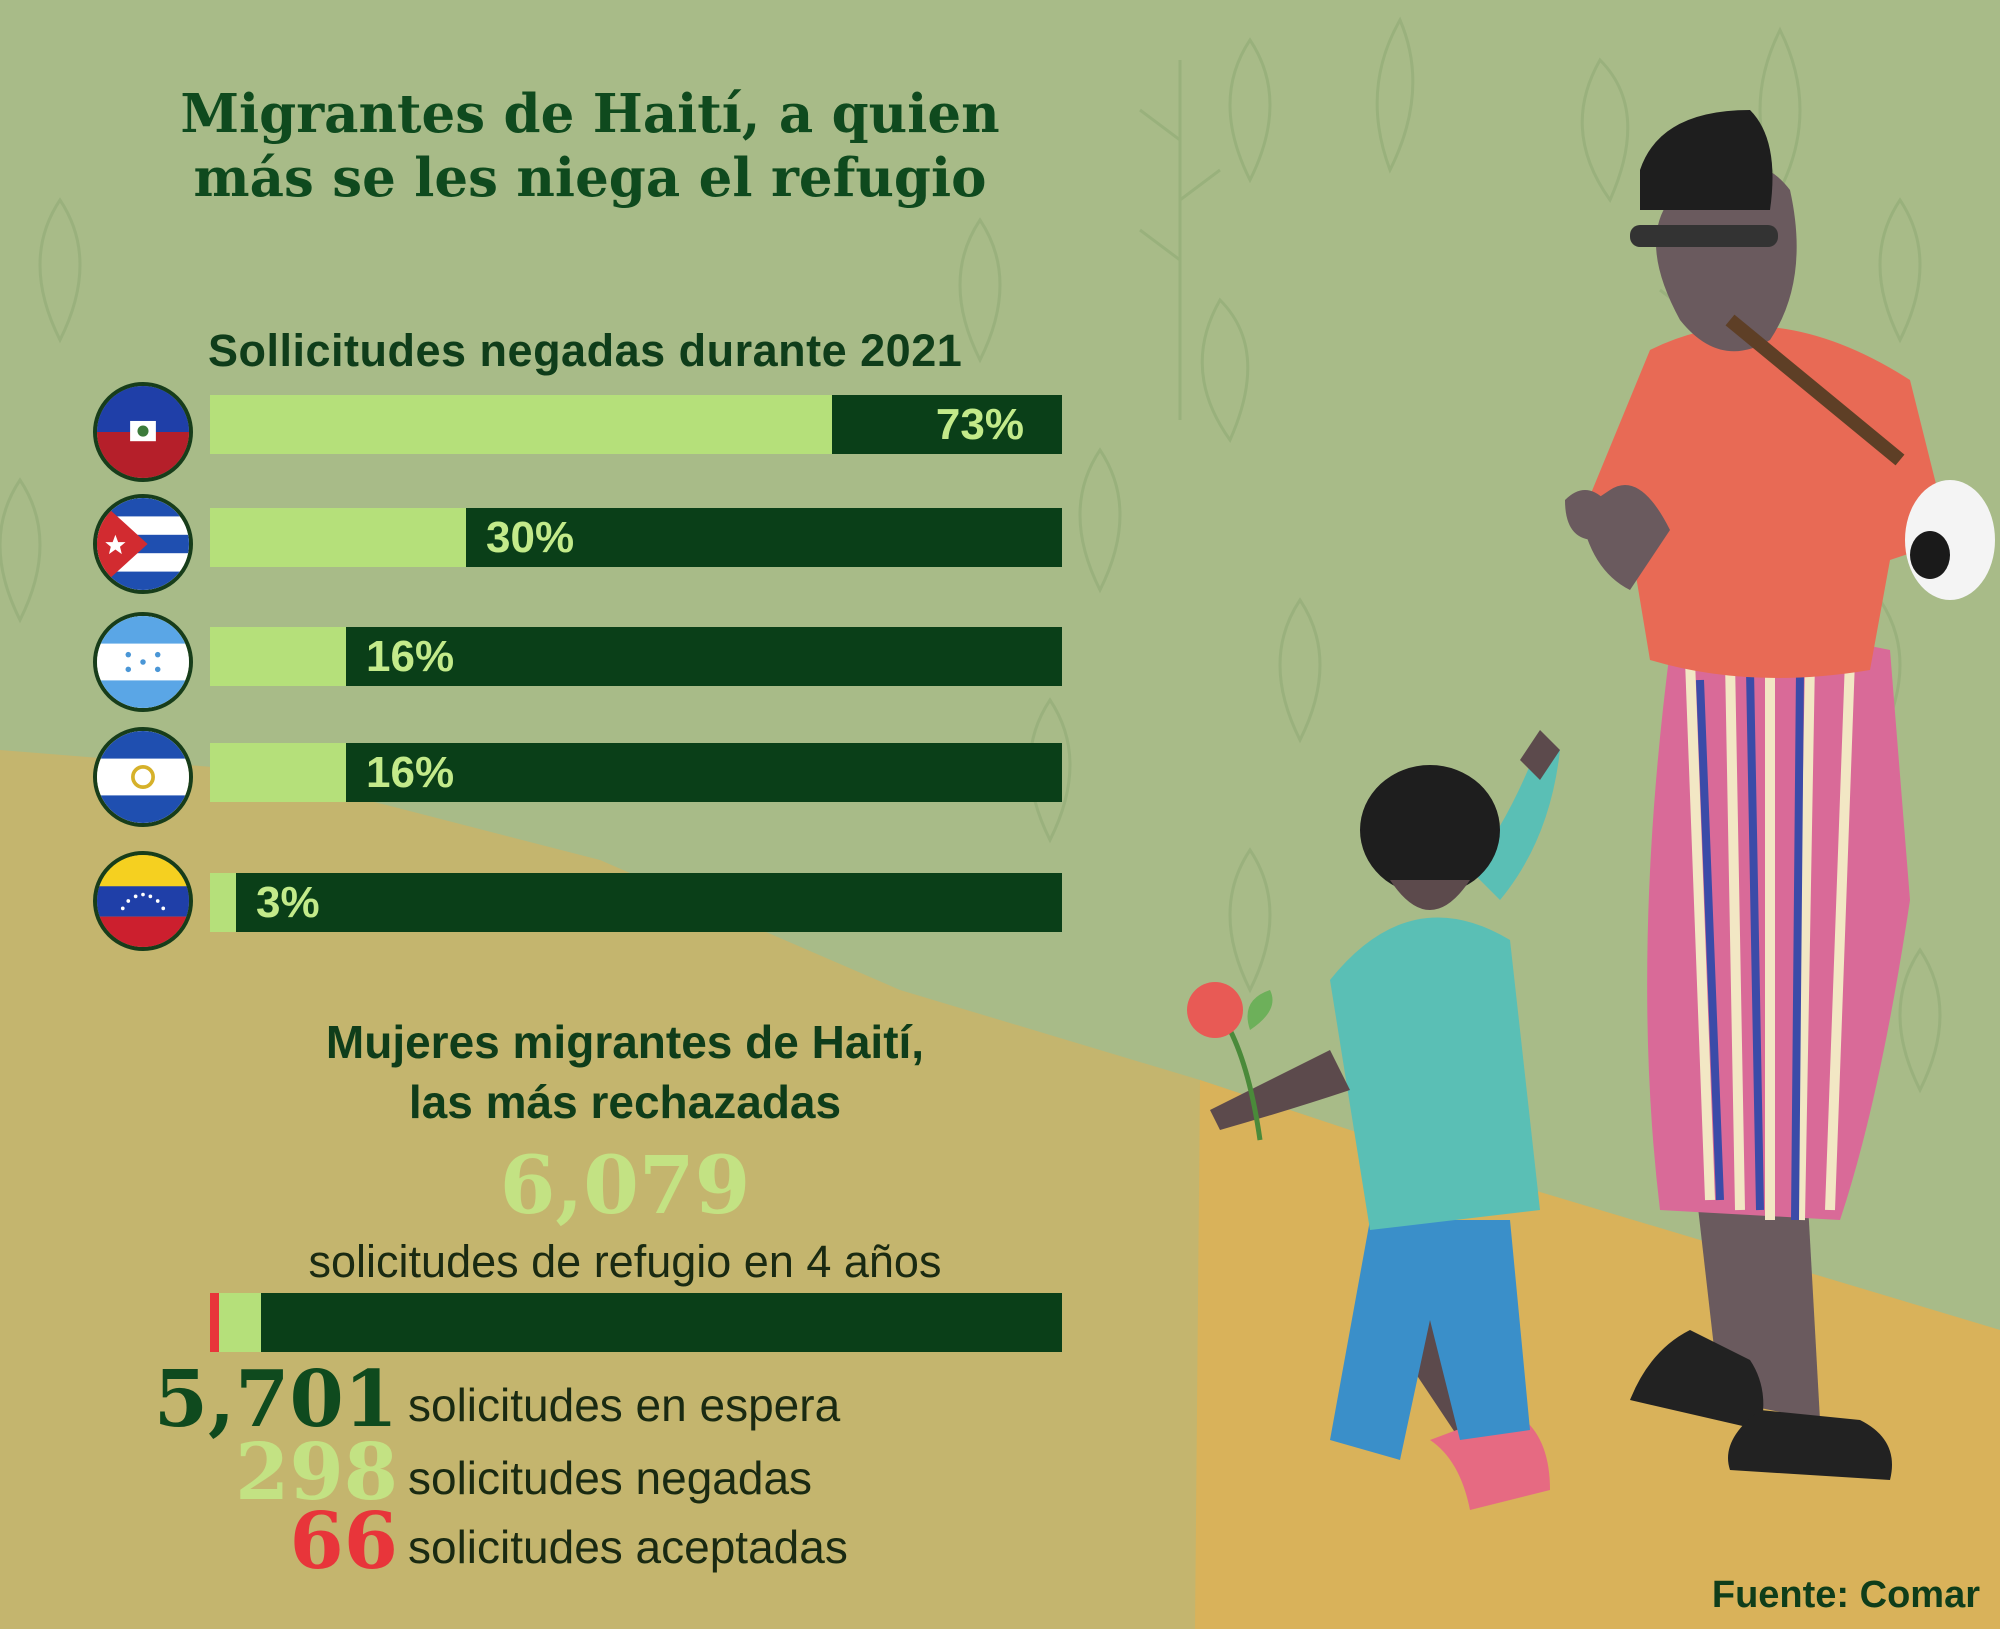  What do you see at coordinates (1385, 1120) in the screenshot?
I see `child-illustration` at bounding box center [1385, 1120].